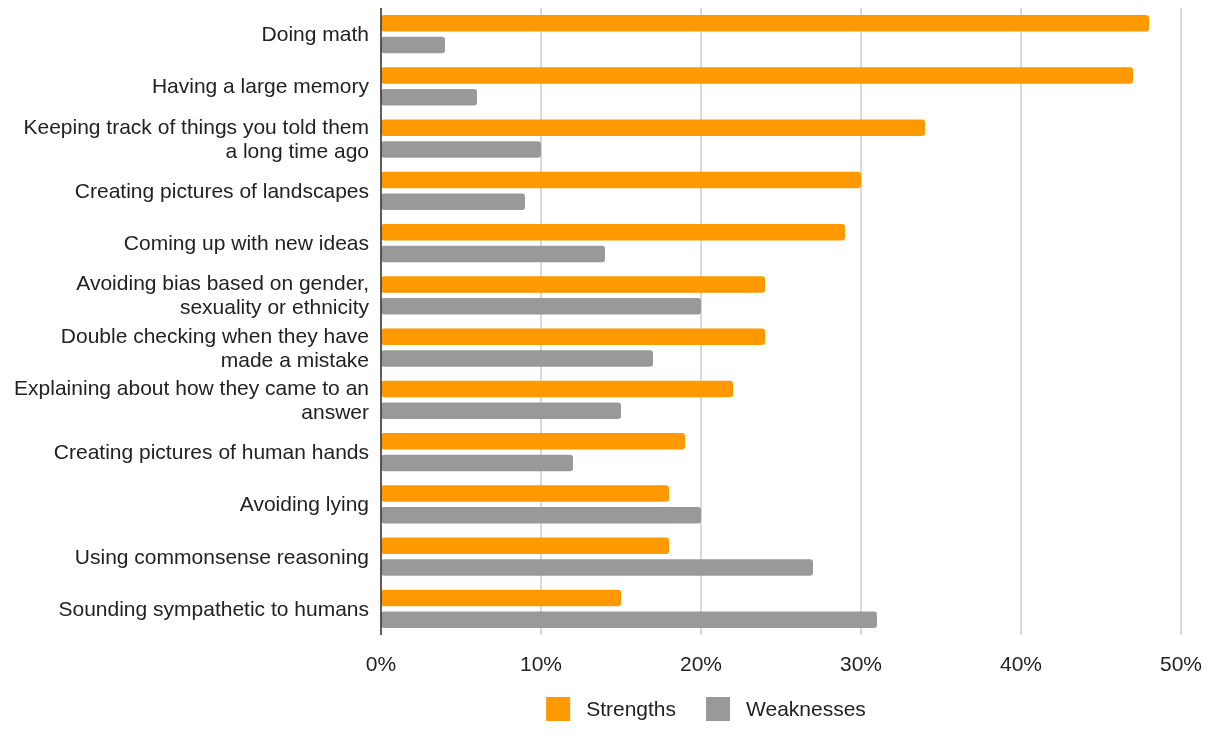 This screenshot has height=742, width=1218. What do you see at coordinates (211, 452) in the screenshot?
I see `y-tick-label: Creating pictures of human hands` at bounding box center [211, 452].